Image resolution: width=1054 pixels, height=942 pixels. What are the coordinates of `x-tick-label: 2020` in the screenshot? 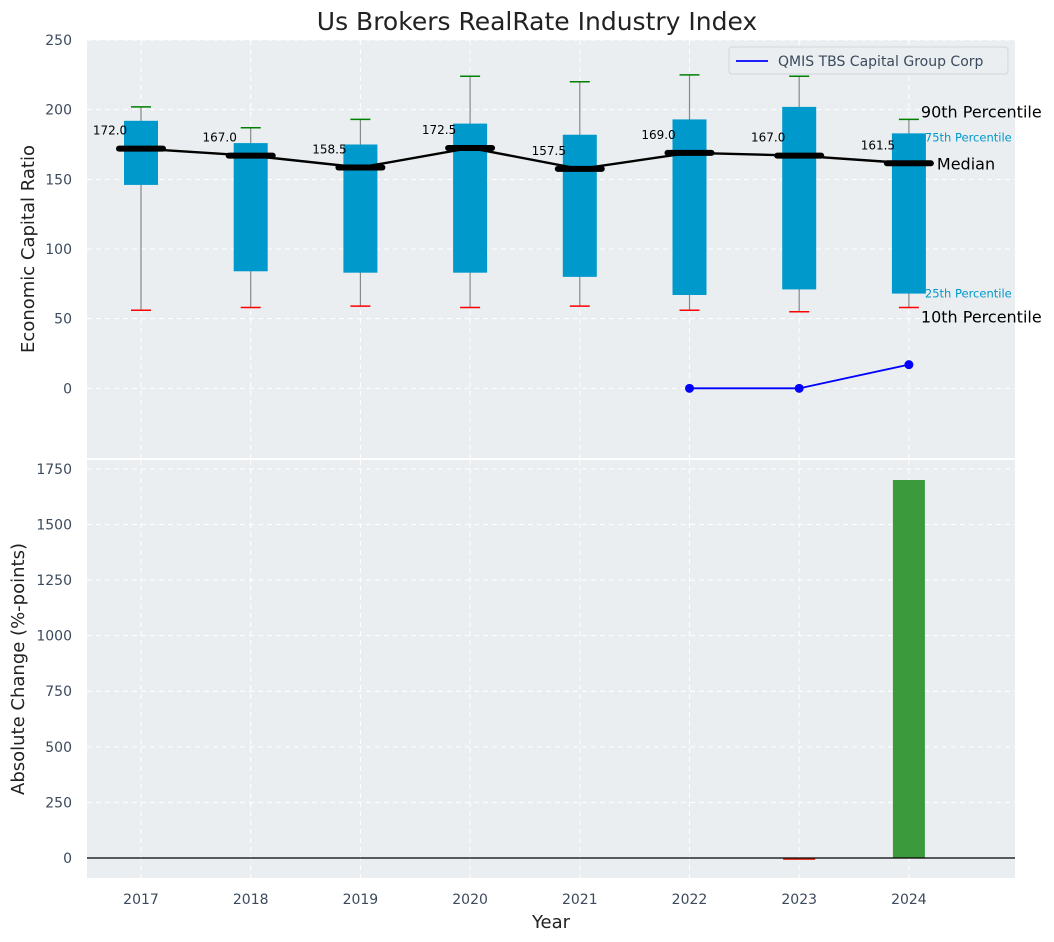 It's located at (470, 900).